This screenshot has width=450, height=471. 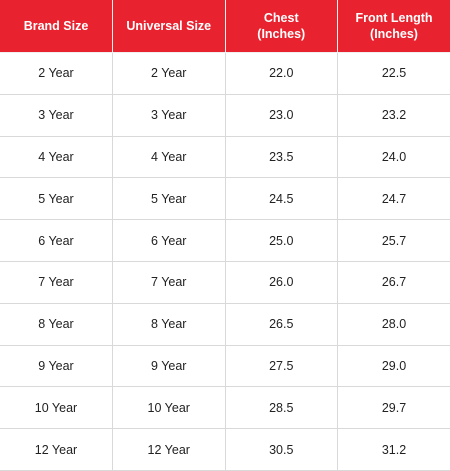 I want to click on table-row: 10 Year 10 Year 28.5 29.7, so click(x=225, y=408).